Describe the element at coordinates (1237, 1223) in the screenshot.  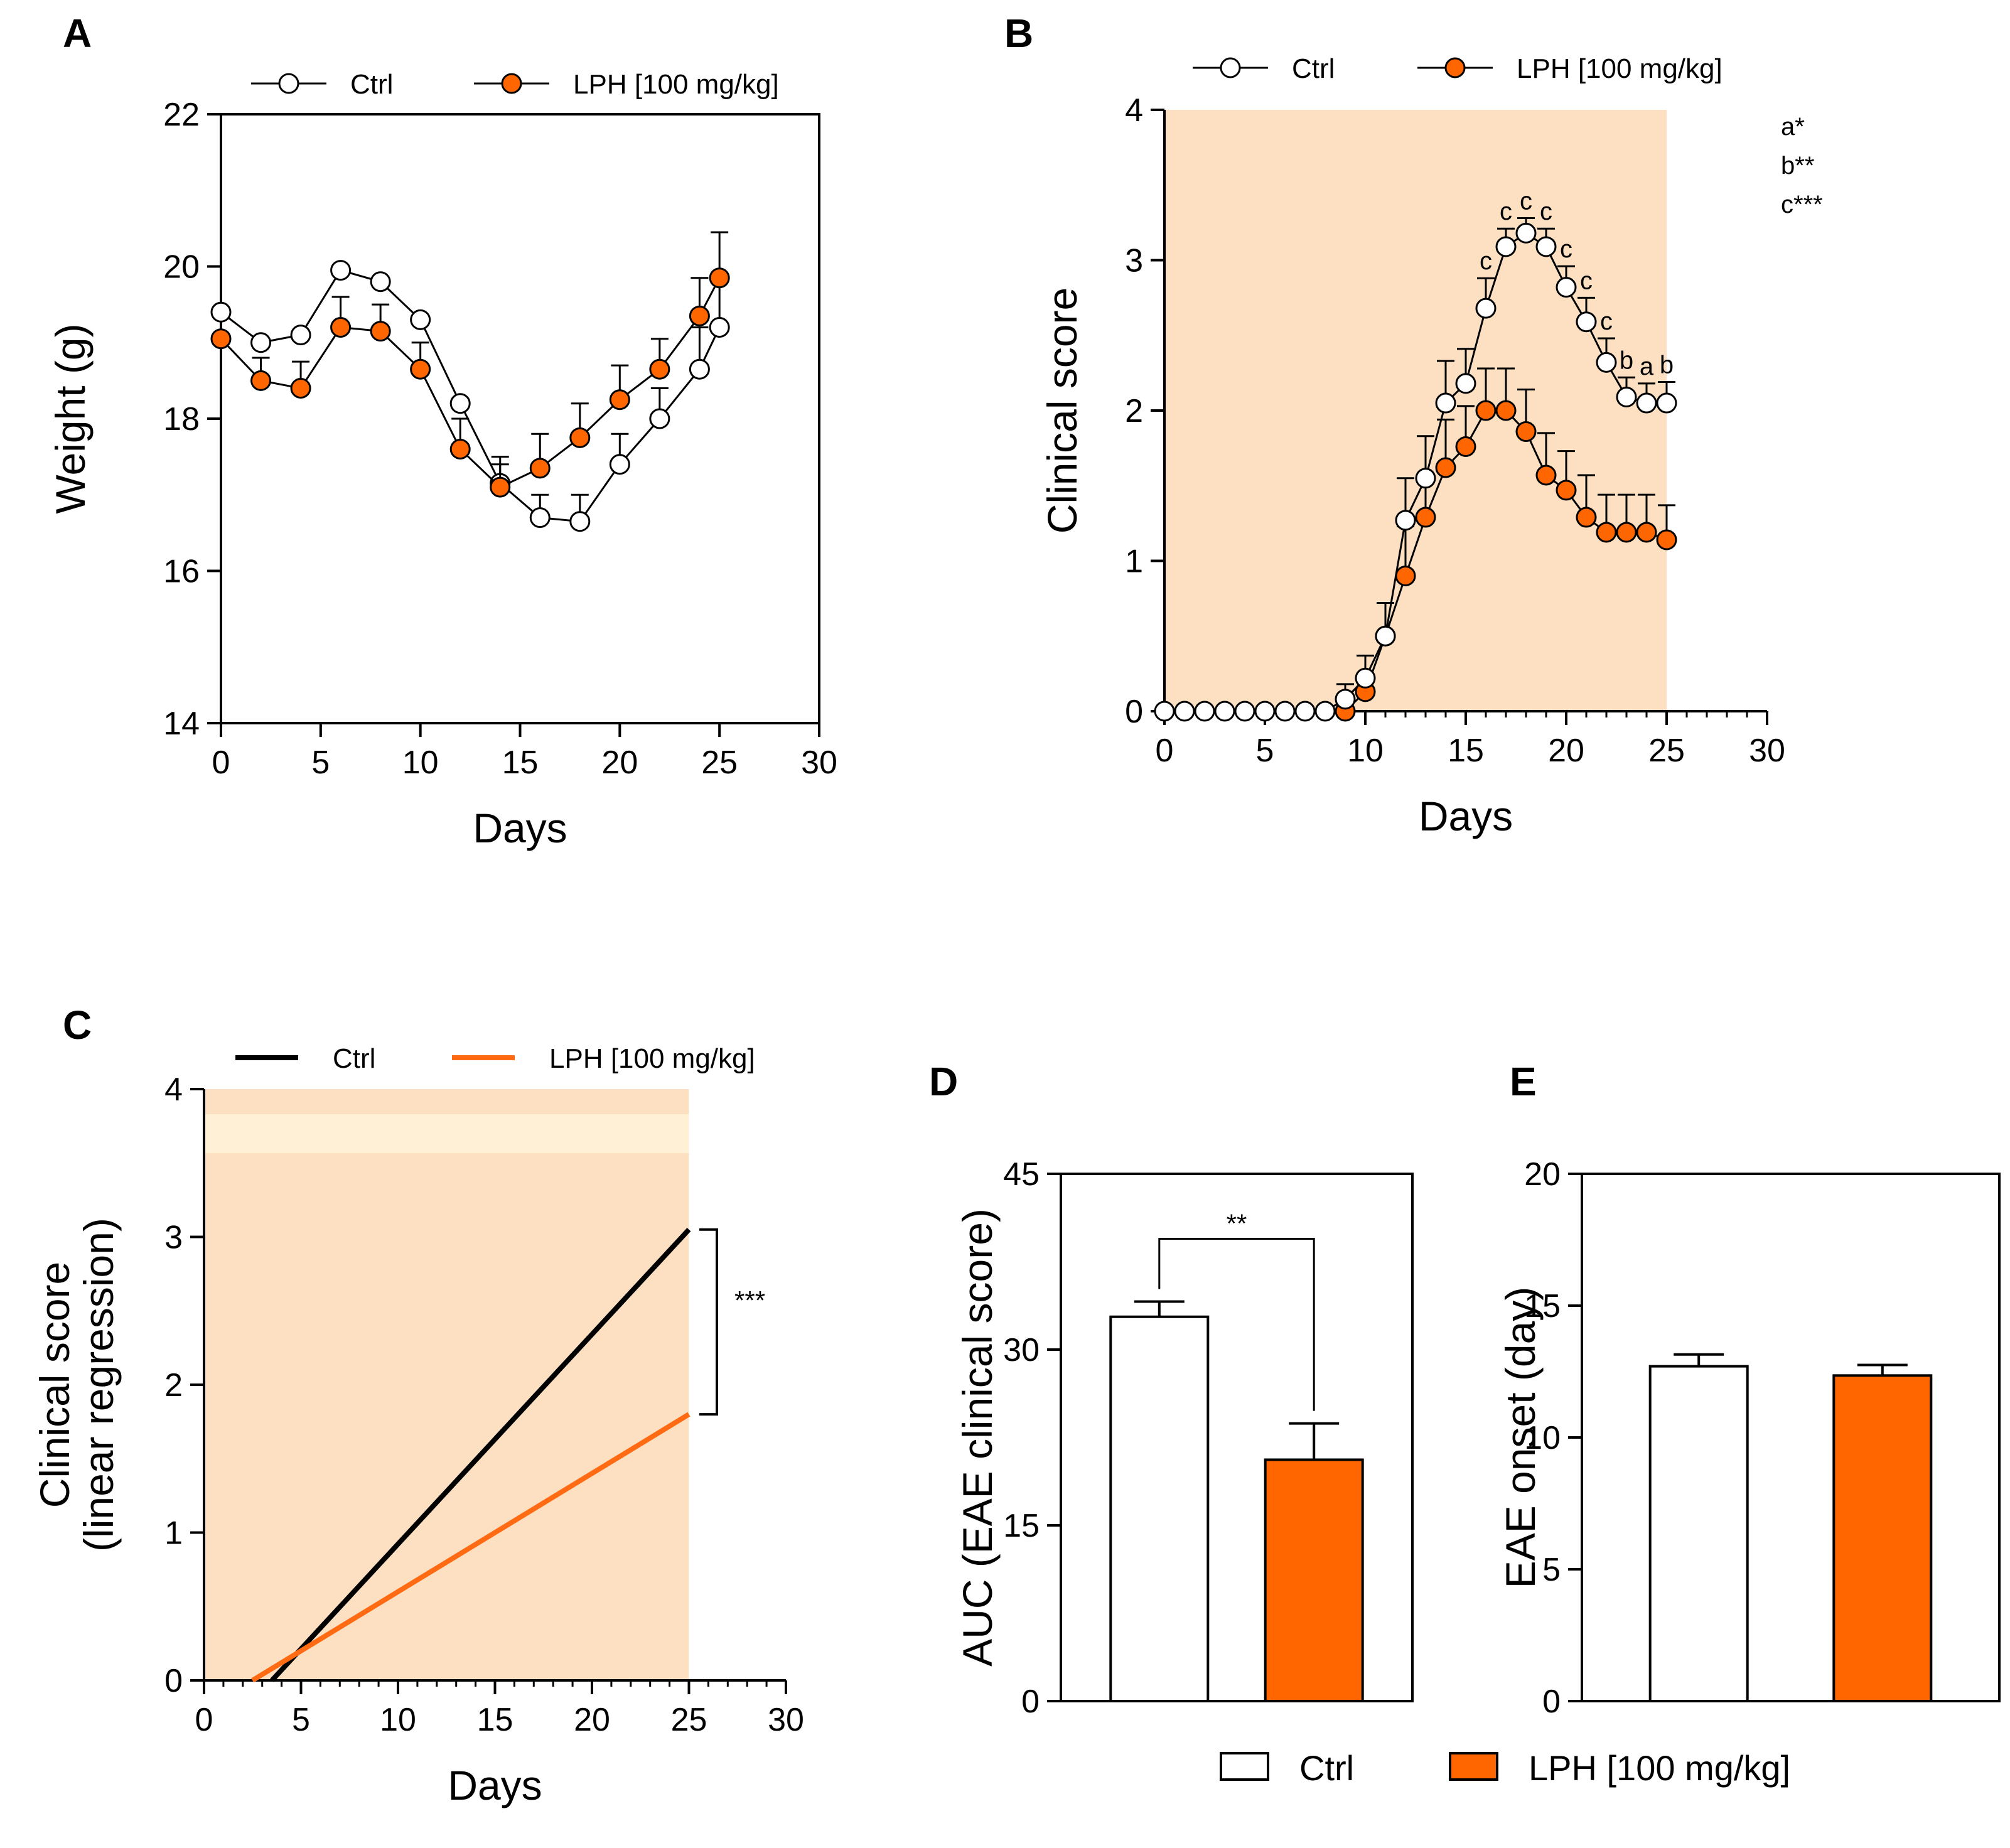
I see `significance-label: **` at that location.